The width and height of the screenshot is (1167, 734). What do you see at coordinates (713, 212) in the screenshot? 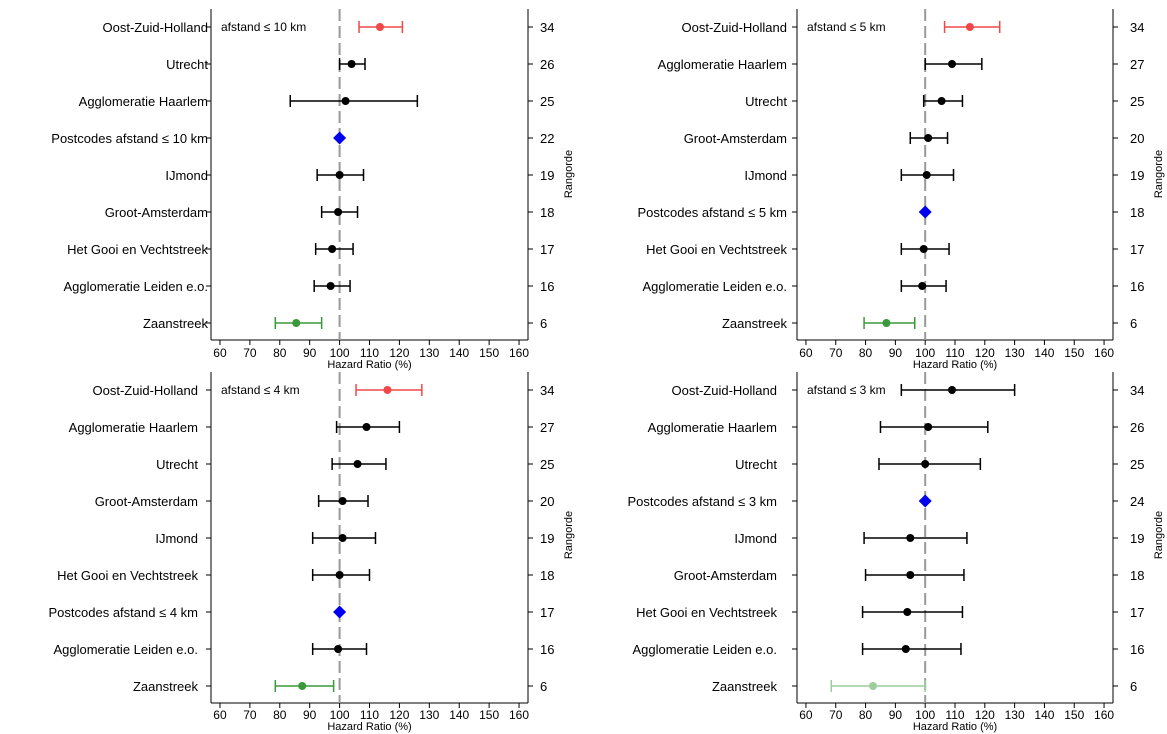
I see `category-label: Postcodes afstand ≤ 5 km` at bounding box center [713, 212].